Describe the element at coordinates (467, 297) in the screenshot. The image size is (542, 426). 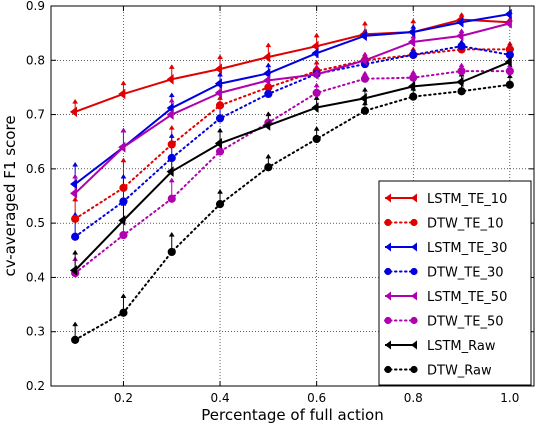
I see `legend-label: LSTM_TE_50` at that location.